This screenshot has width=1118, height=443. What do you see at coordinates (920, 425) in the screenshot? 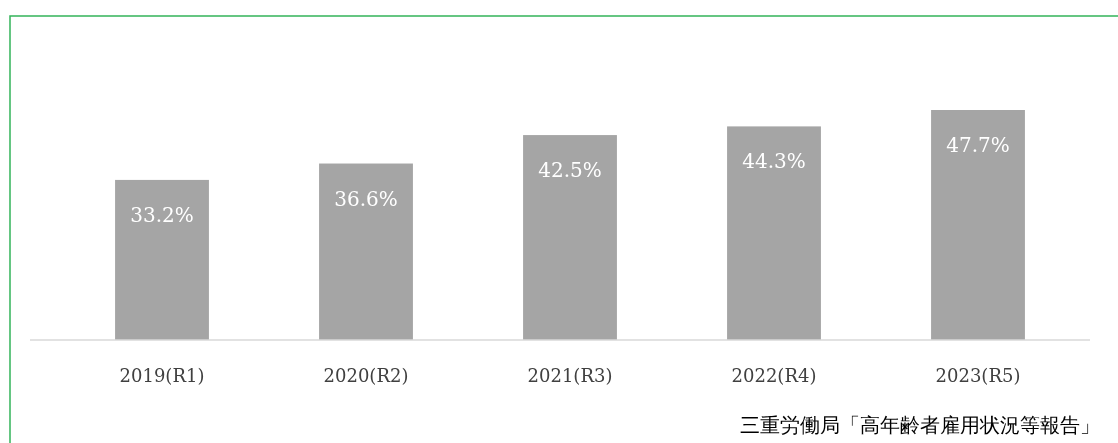
I see `text: 三重労働局「高年齢者雇用状況等報告」` at bounding box center [920, 425].